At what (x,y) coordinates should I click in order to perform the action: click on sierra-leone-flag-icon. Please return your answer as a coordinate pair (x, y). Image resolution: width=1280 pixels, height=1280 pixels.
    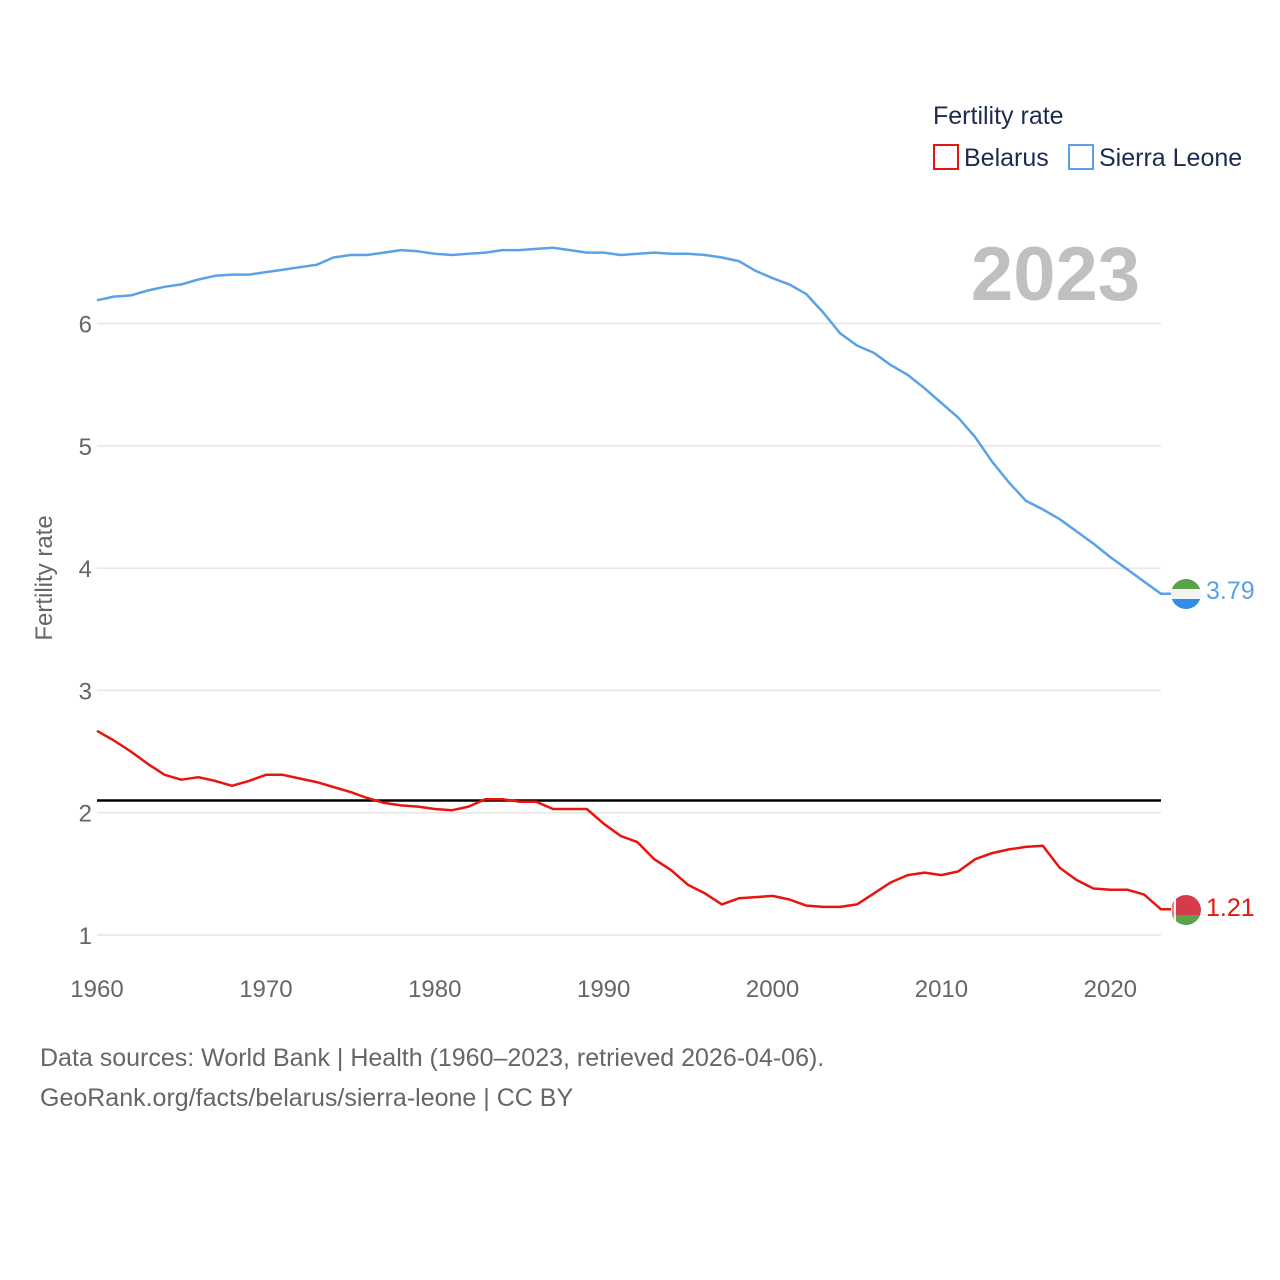
    Looking at the image, I should click on (1186, 594).